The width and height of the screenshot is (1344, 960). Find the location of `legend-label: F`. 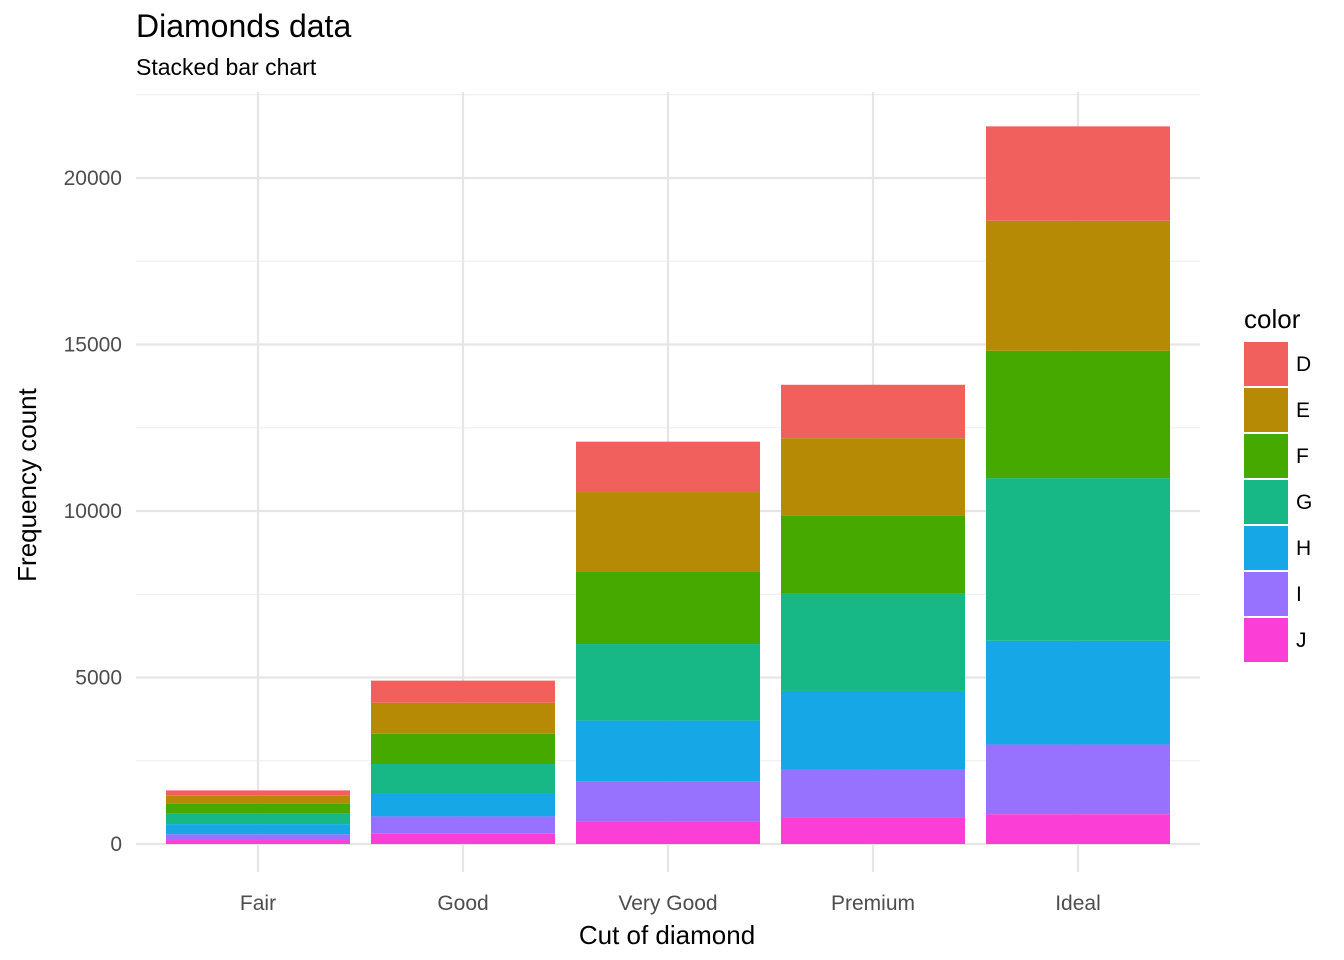

legend-label: F is located at coordinates (1302, 456).